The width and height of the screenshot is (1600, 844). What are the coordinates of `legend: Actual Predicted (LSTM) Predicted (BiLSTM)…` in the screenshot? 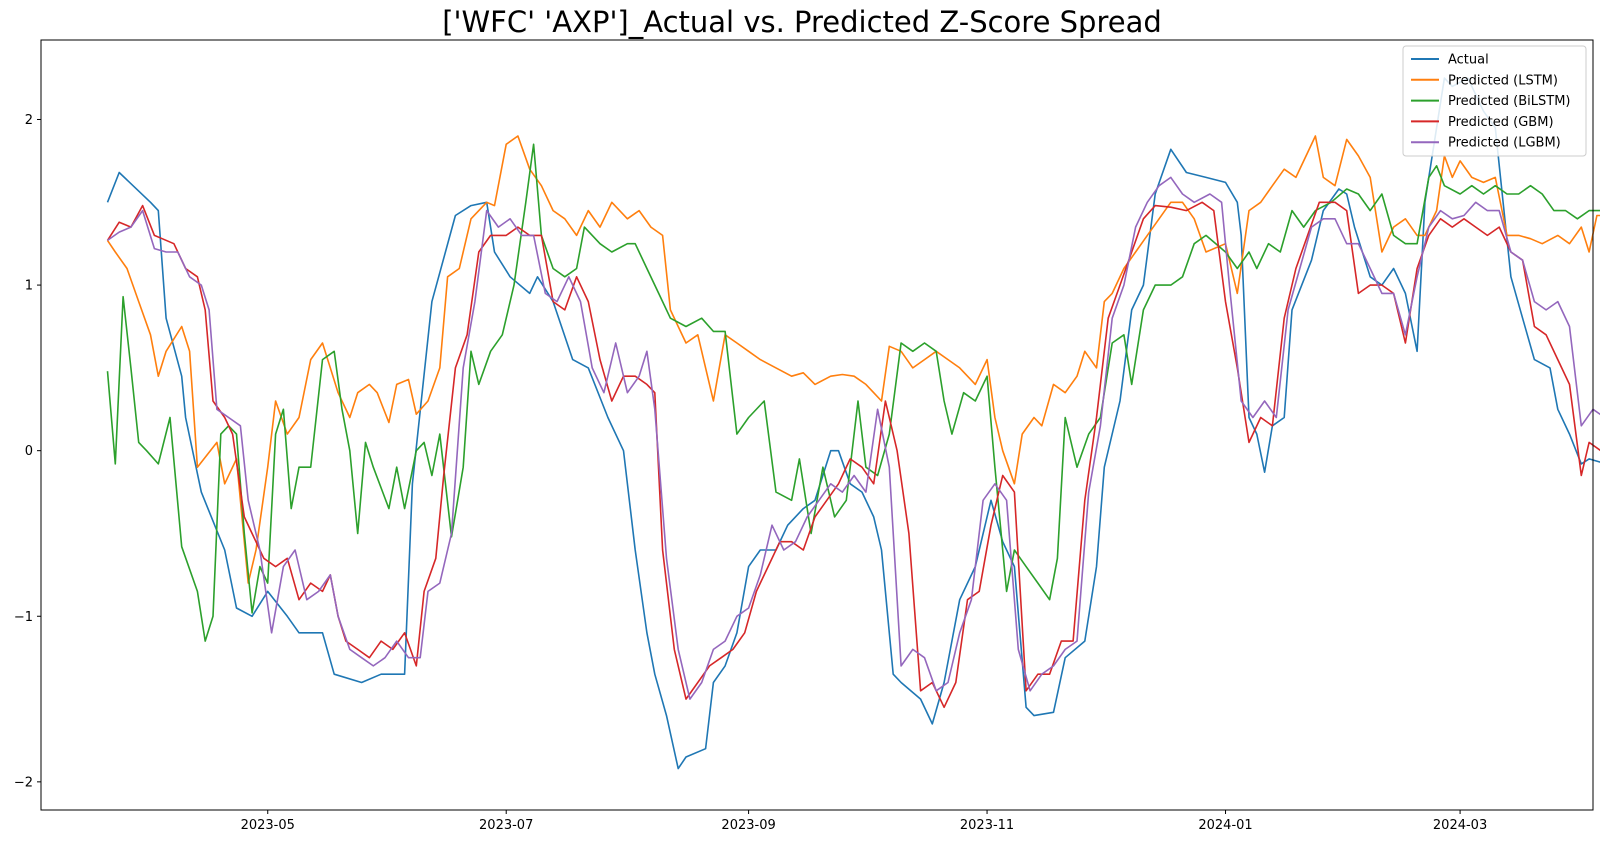 It's located at (1494, 101).